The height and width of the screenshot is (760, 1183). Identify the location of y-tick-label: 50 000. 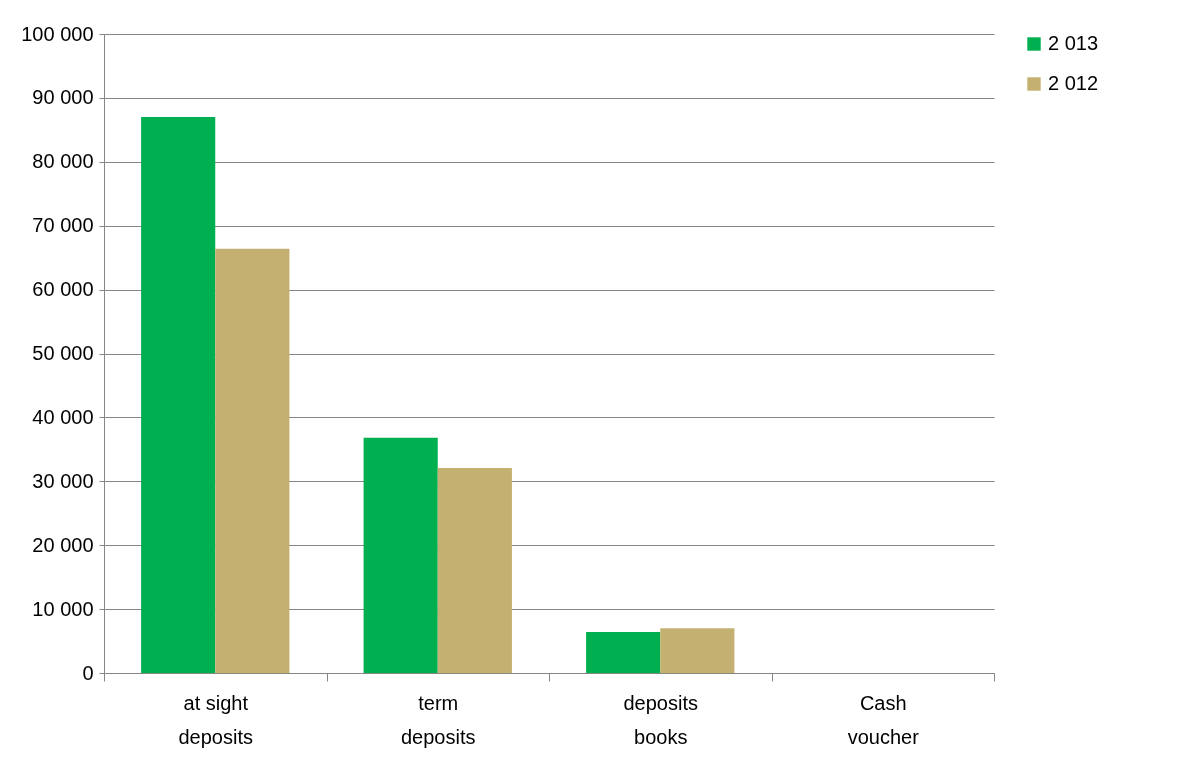
(63, 353).